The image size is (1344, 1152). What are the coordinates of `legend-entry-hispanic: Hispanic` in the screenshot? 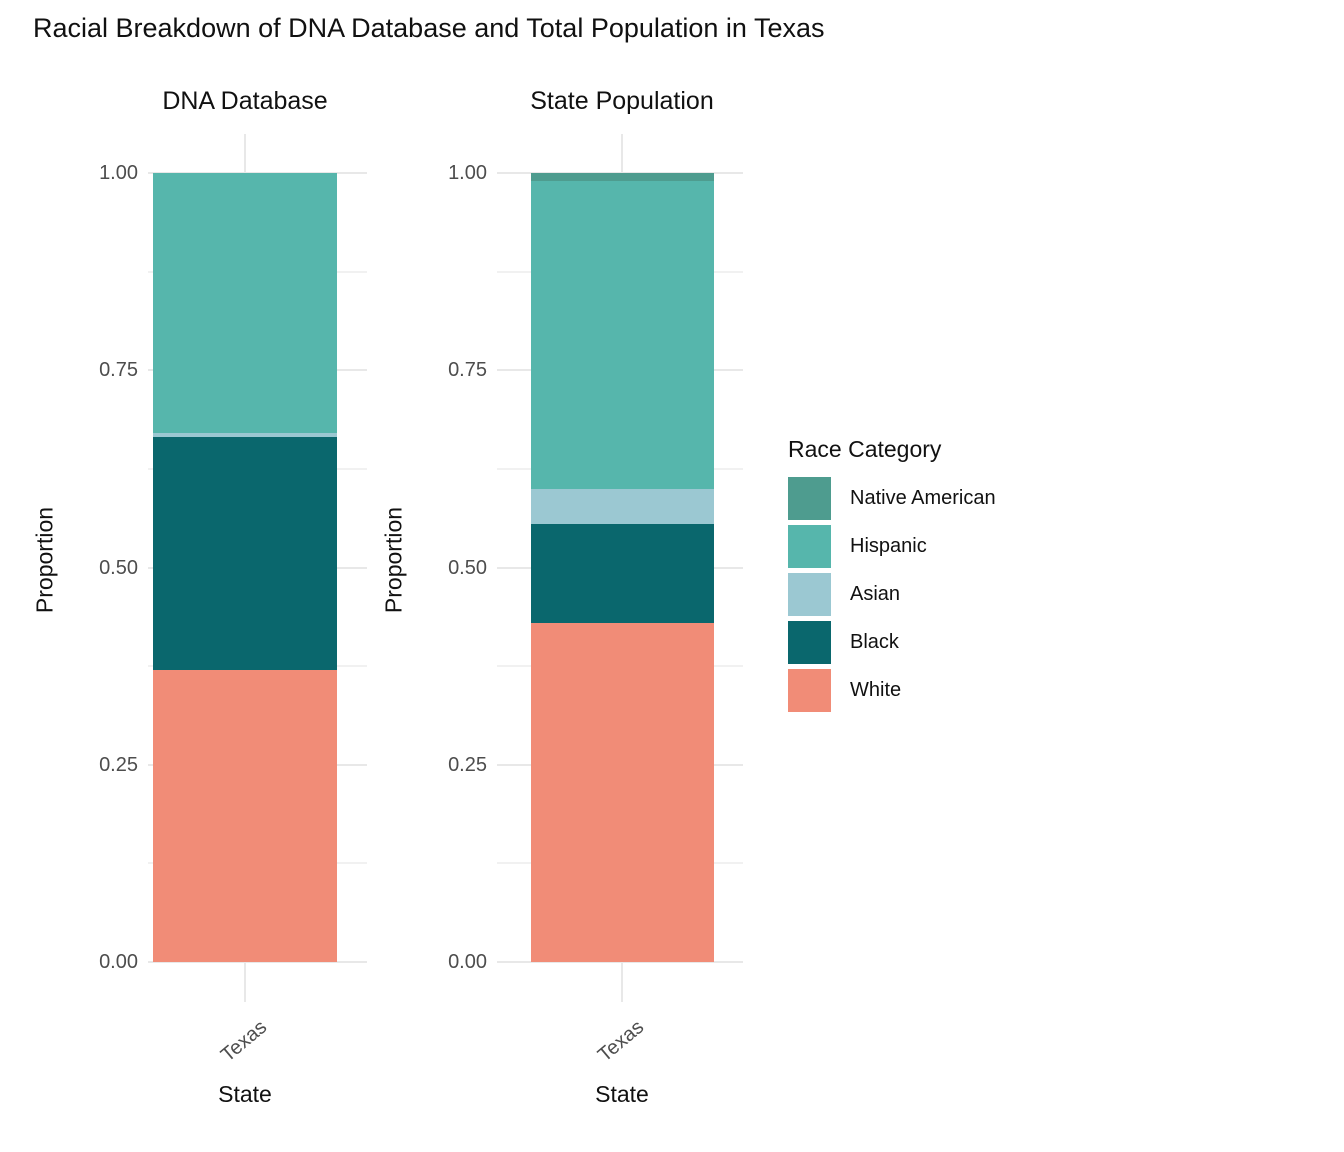 It's located at (892, 546).